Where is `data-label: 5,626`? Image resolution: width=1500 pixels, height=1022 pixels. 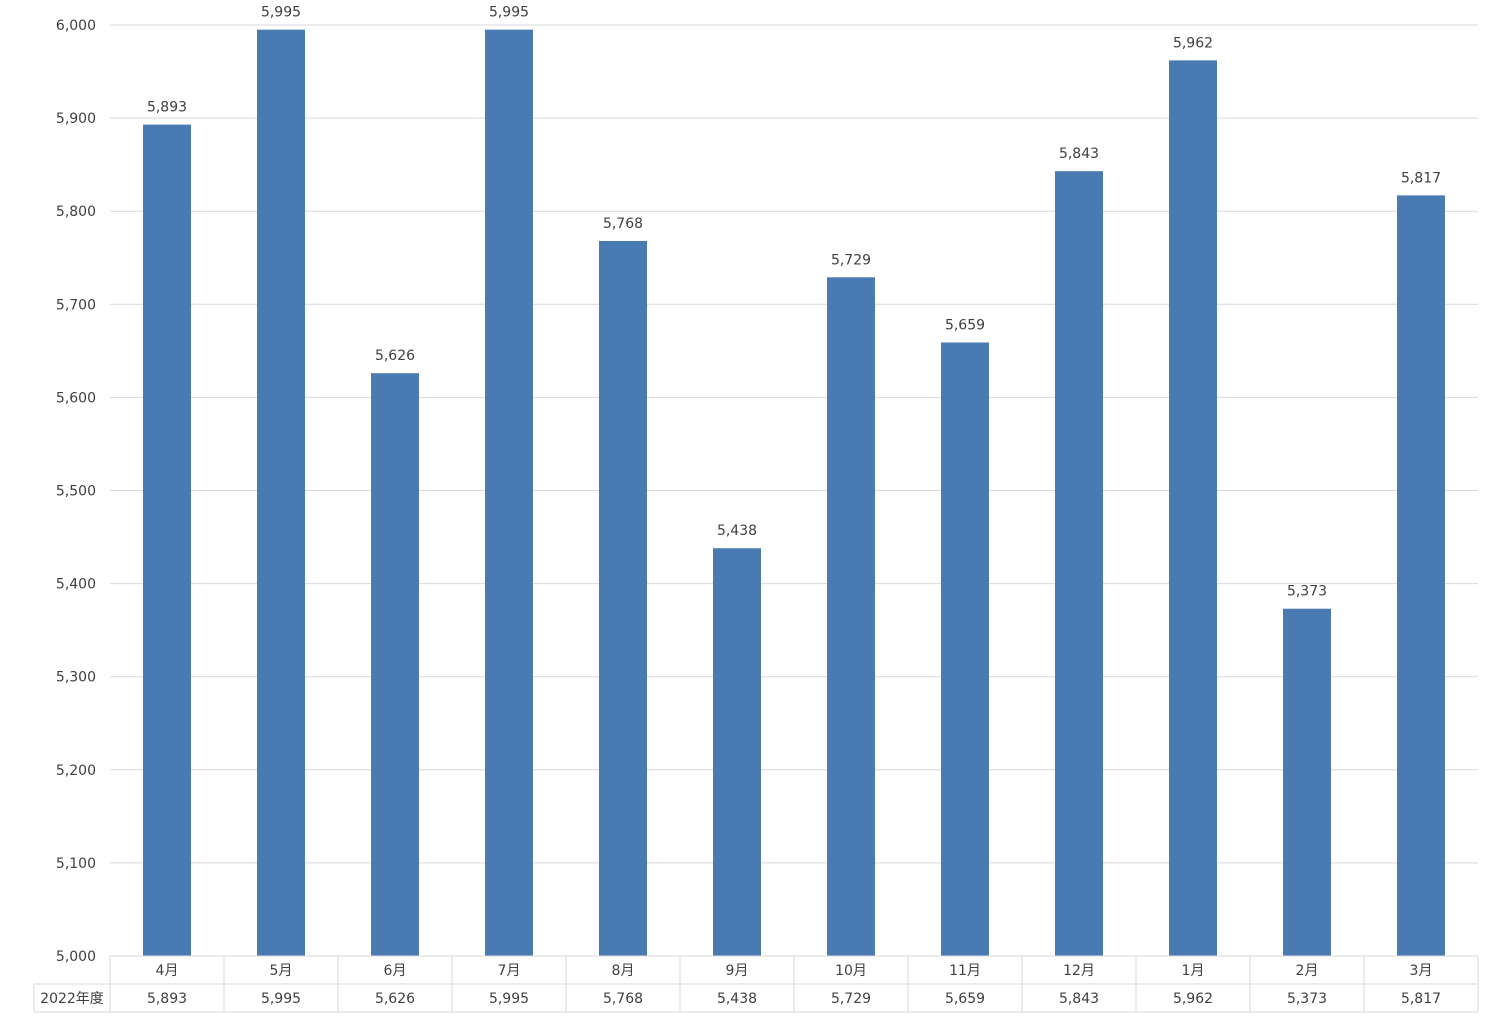
data-label: 5,626 is located at coordinates (395, 356).